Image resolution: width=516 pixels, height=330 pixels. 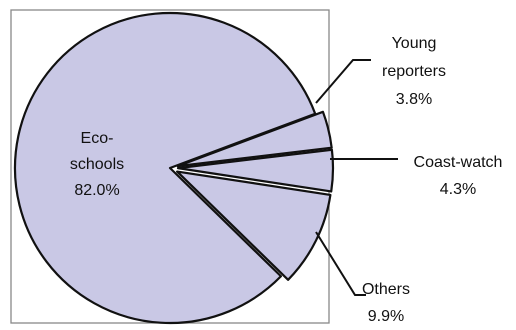 I want to click on label-eco-schools: Eco- schools 82.0%, so click(x=97, y=164).